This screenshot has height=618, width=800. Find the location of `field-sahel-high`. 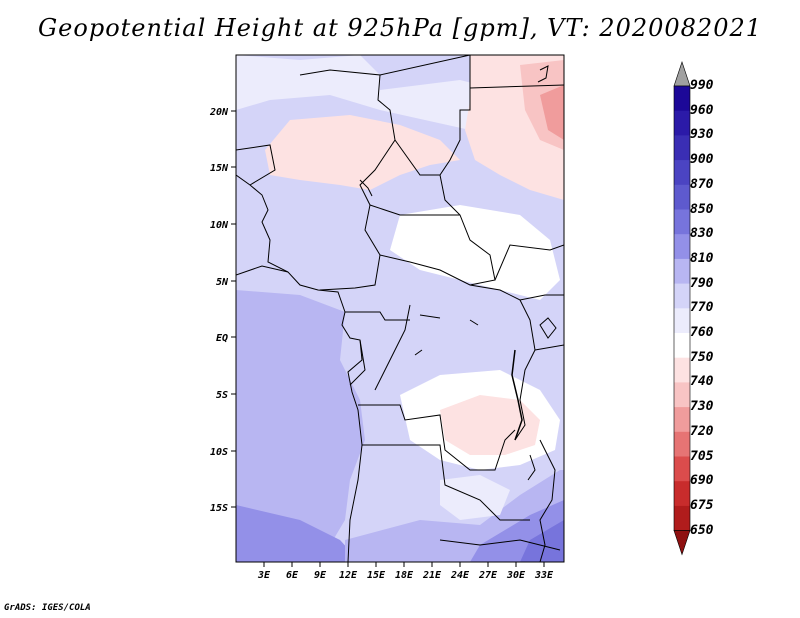

field-sahel-high is located at coordinates (362, 152).